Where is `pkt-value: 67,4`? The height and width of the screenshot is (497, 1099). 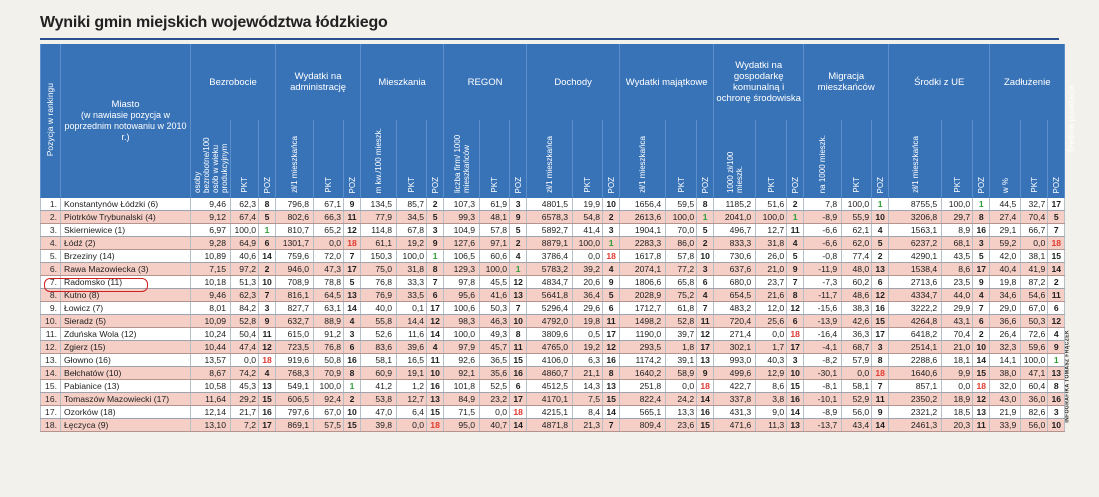
pkt-value: 67,4 is located at coordinates (244, 217).